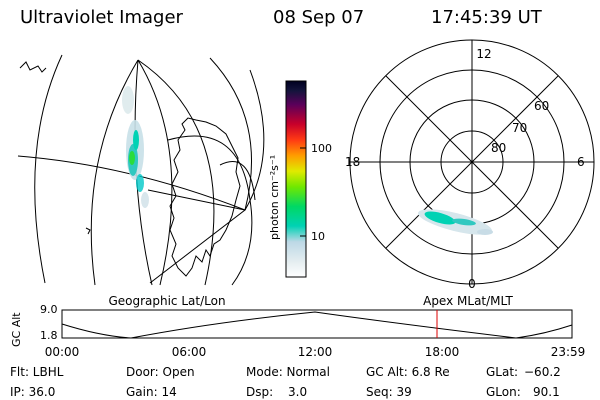 This screenshot has width=600, height=400. I want to click on mlat-label-70: 70, so click(519, 128).